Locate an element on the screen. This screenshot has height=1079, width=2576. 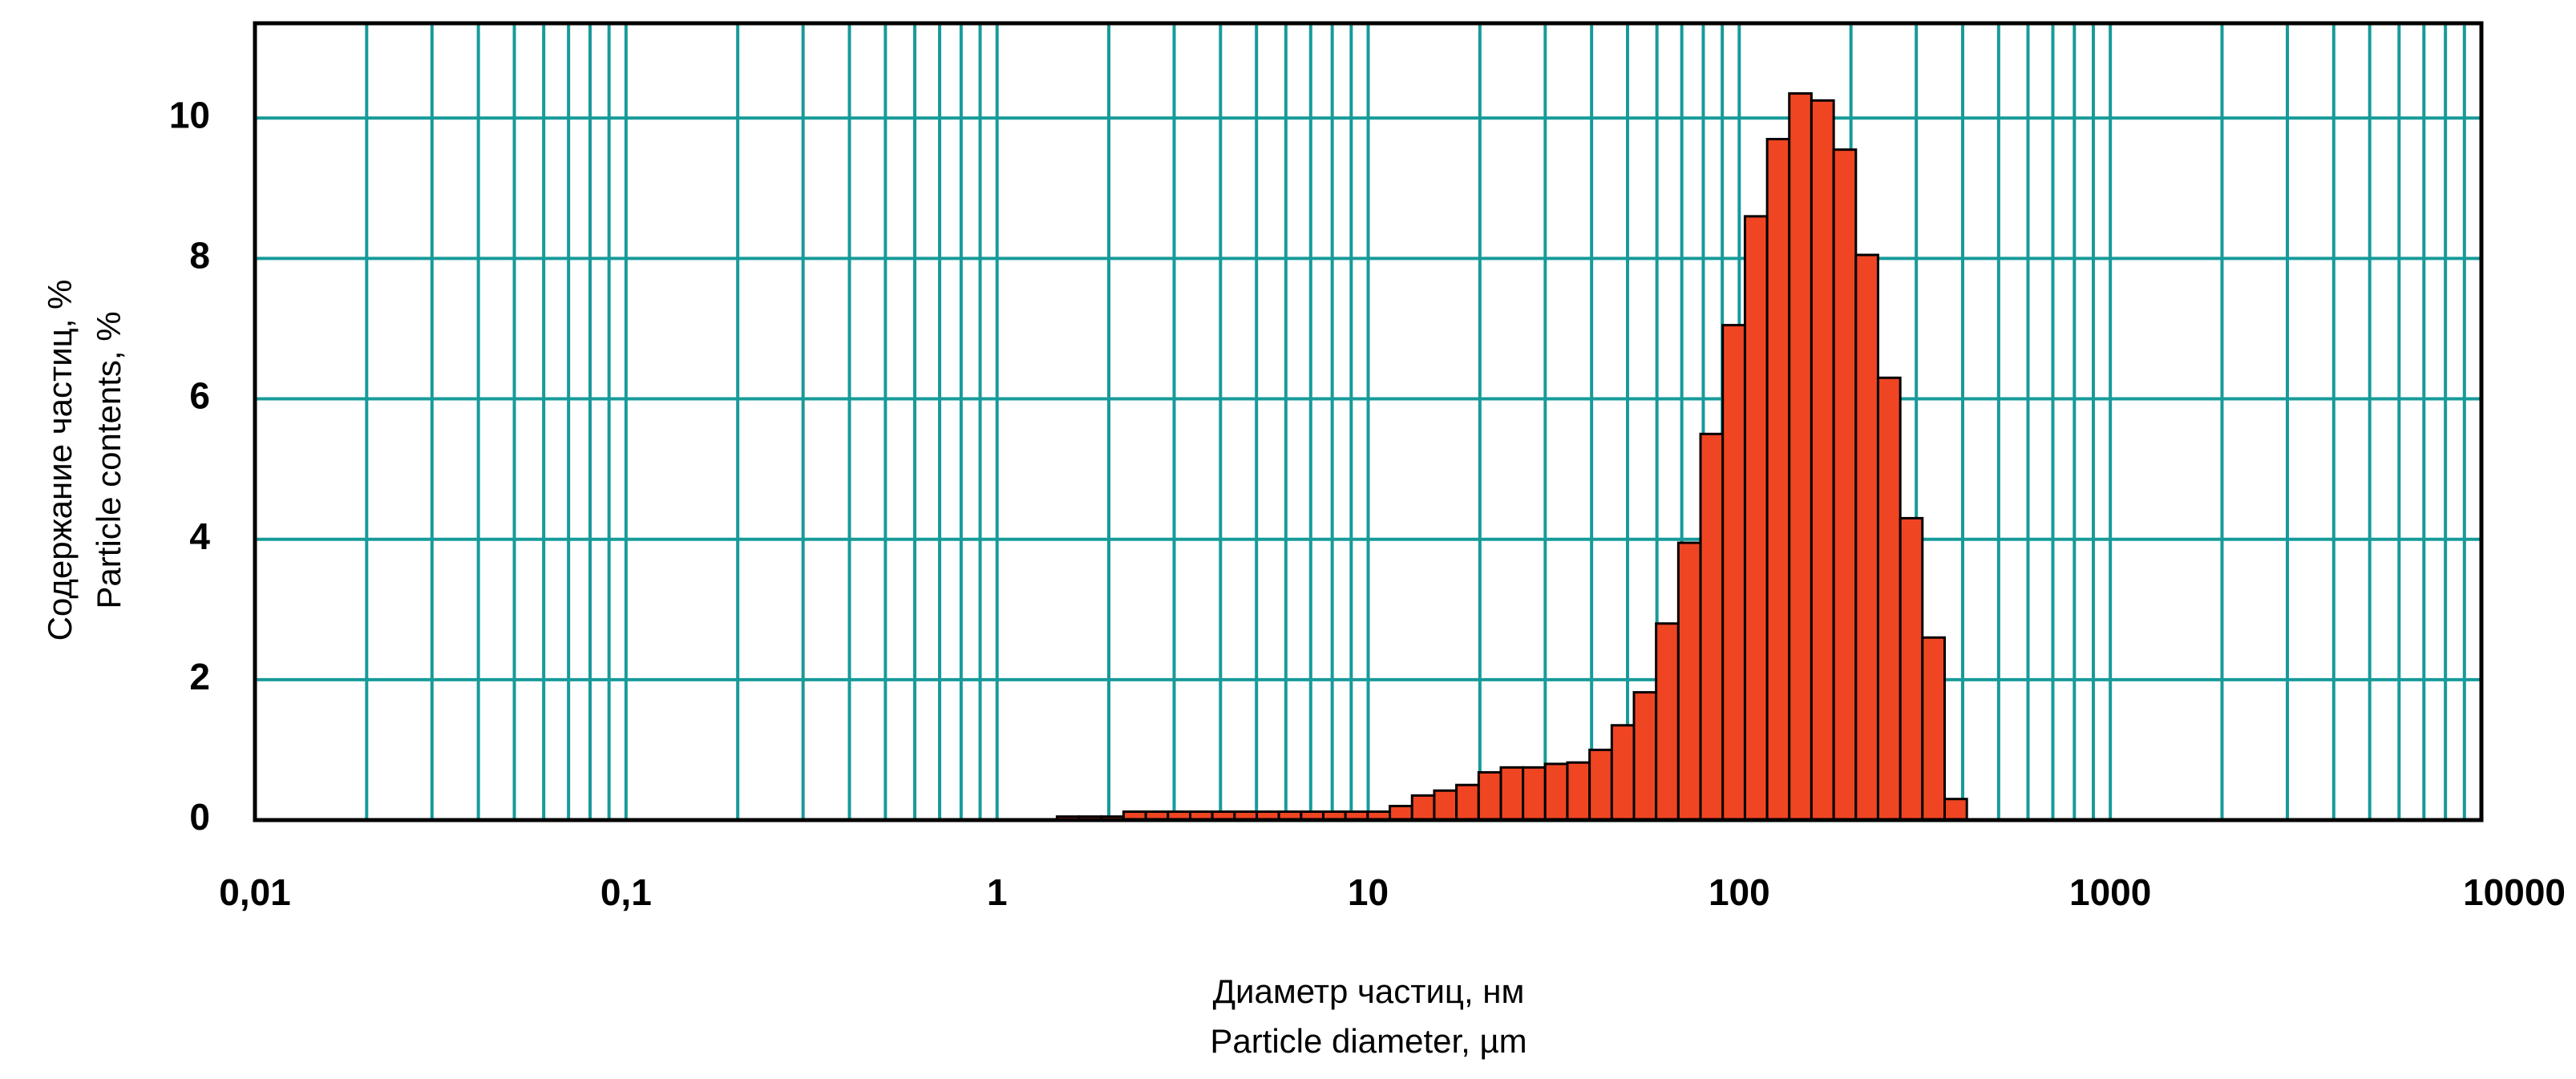
y-tick-label: 2 is located at coordinates (199, 676).